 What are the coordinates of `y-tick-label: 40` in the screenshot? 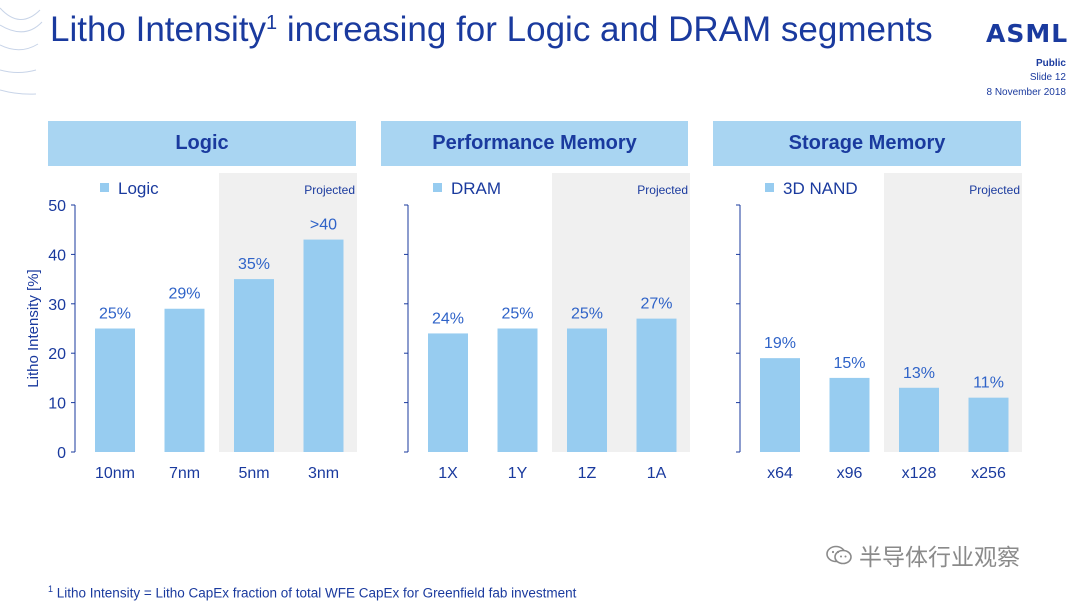 It's located at (57, 255).